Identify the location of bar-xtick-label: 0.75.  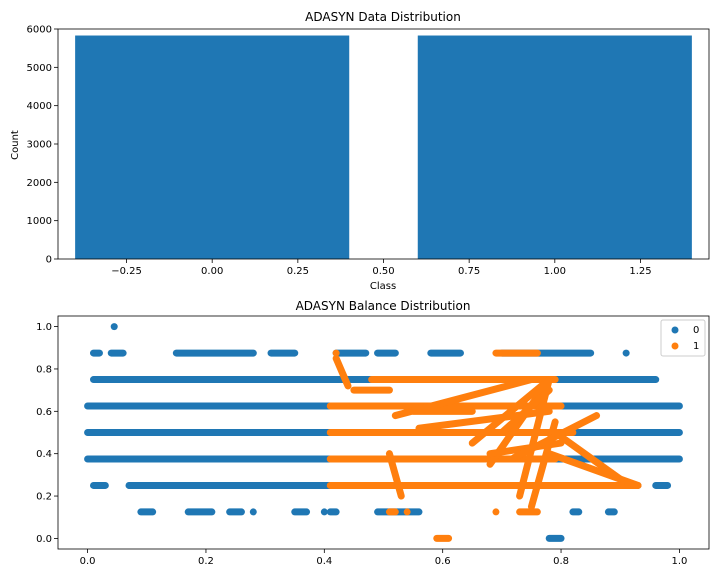
(469, 271).